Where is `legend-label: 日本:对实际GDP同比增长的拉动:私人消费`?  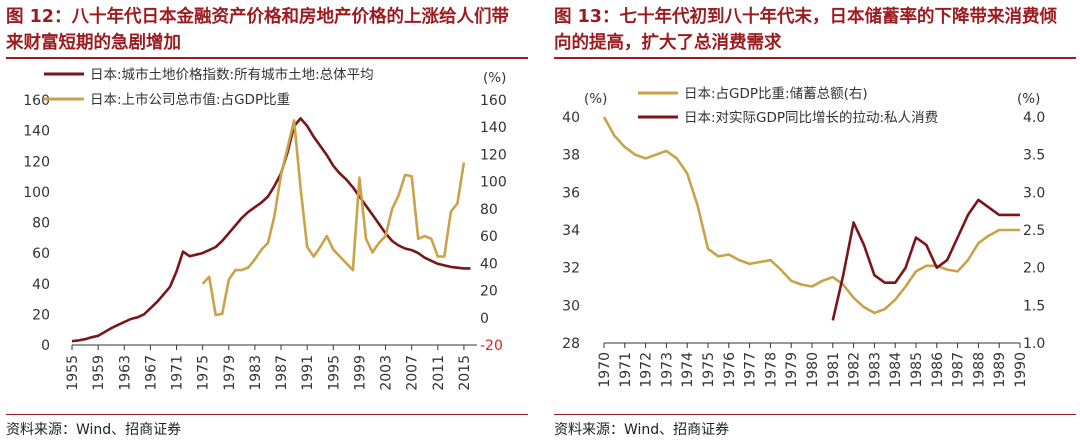
legend-label: 日本:对实际GDP同比增长的拉动:私人消费 is located at coordinates (811, 118).